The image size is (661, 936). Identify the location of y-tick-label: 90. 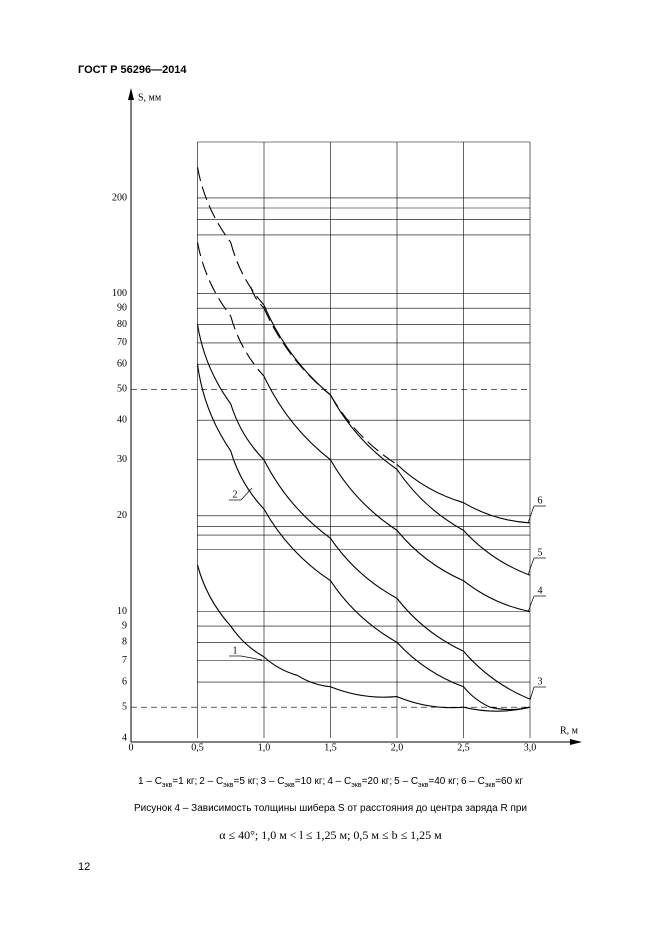
(122, 307).